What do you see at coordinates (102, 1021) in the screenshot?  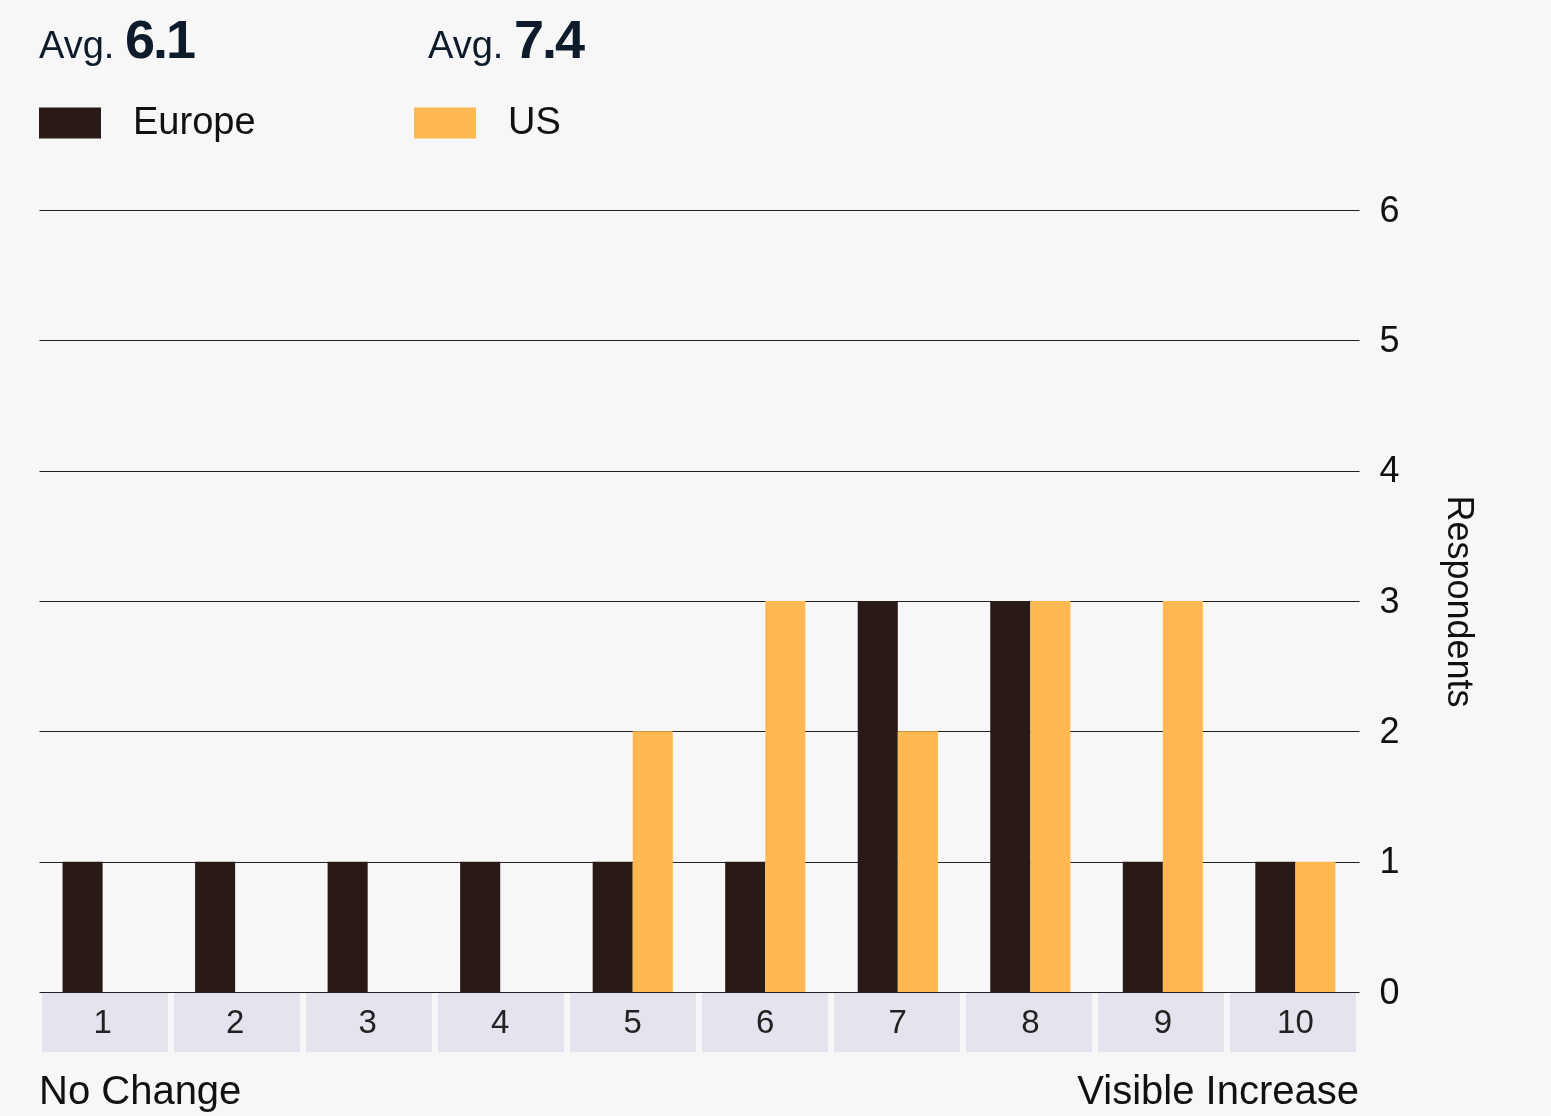 I see `x-tick-label: 1` at bounding box center [102, 1021].